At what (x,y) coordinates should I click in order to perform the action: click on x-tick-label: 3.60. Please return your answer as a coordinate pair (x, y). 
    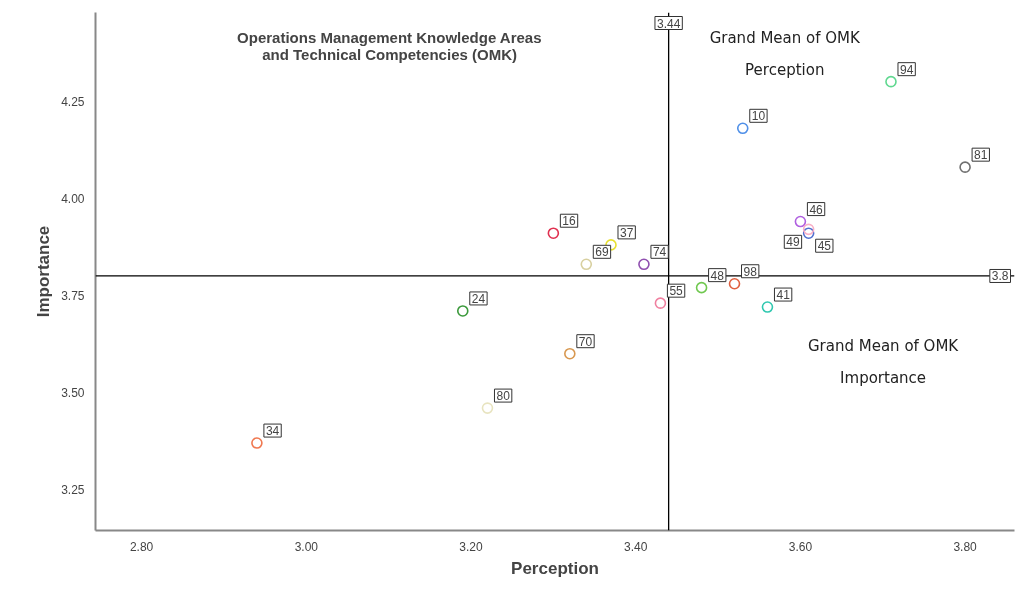
    Looking at the image, I should click on (800, 546).